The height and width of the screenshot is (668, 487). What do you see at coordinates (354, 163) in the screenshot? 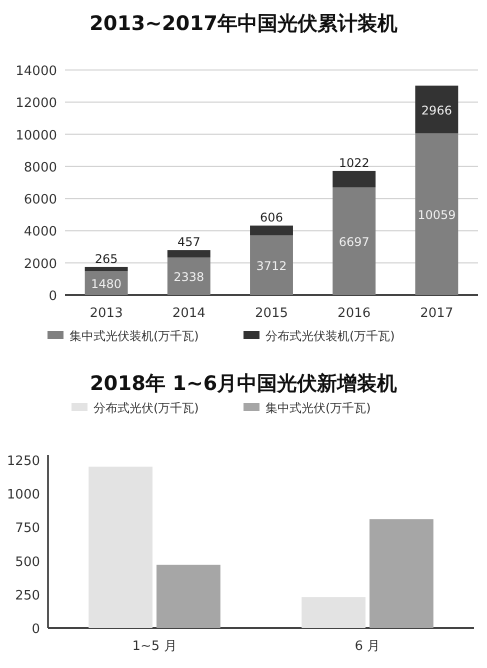
I see `data-label: 1022` at bounding box center [354, 163].